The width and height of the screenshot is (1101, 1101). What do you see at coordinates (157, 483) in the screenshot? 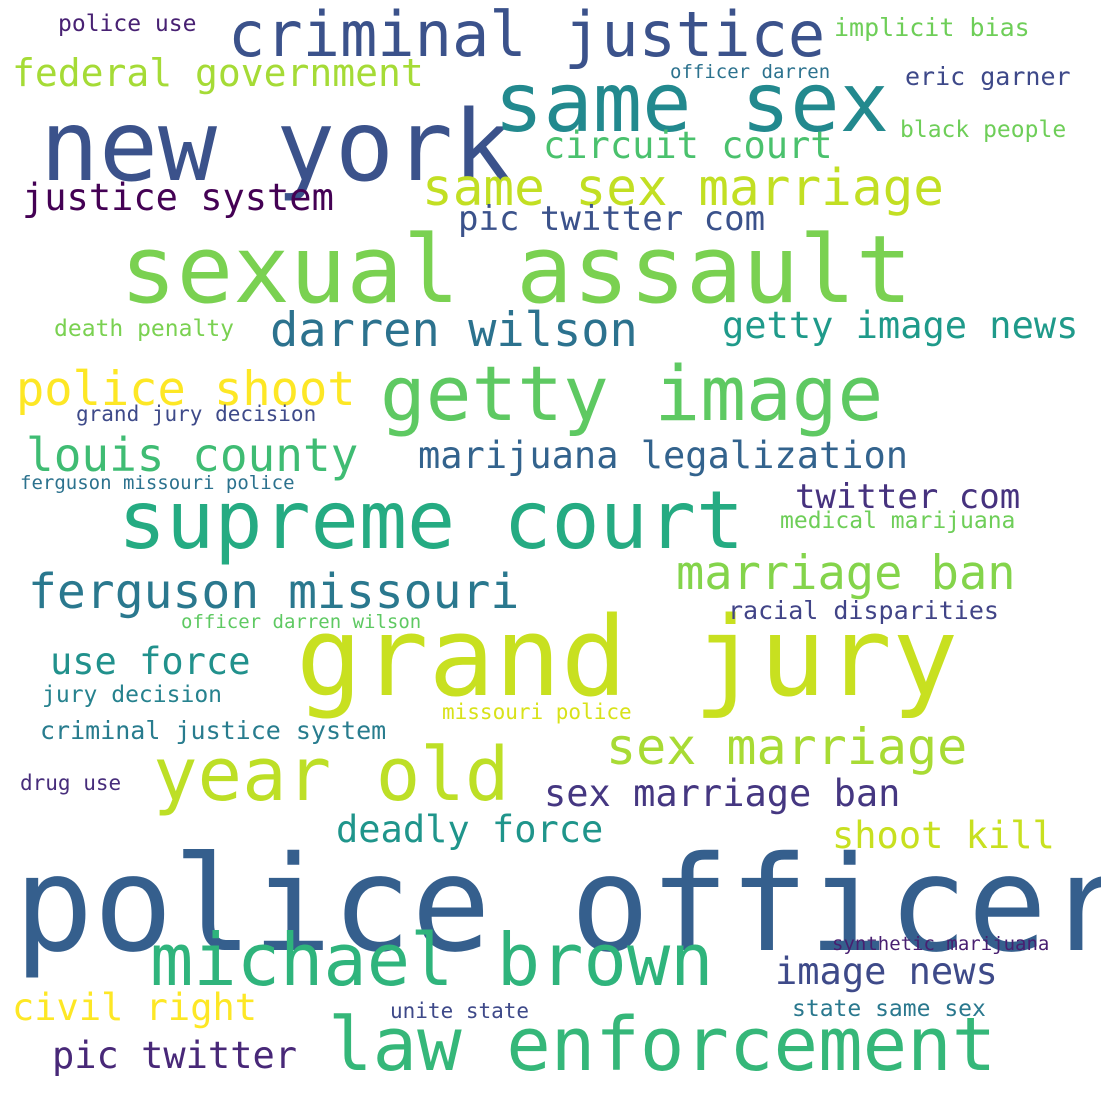
I see `word-ferguson-missouri-police: ferguson missouri police` at bounding box center [157, 483].